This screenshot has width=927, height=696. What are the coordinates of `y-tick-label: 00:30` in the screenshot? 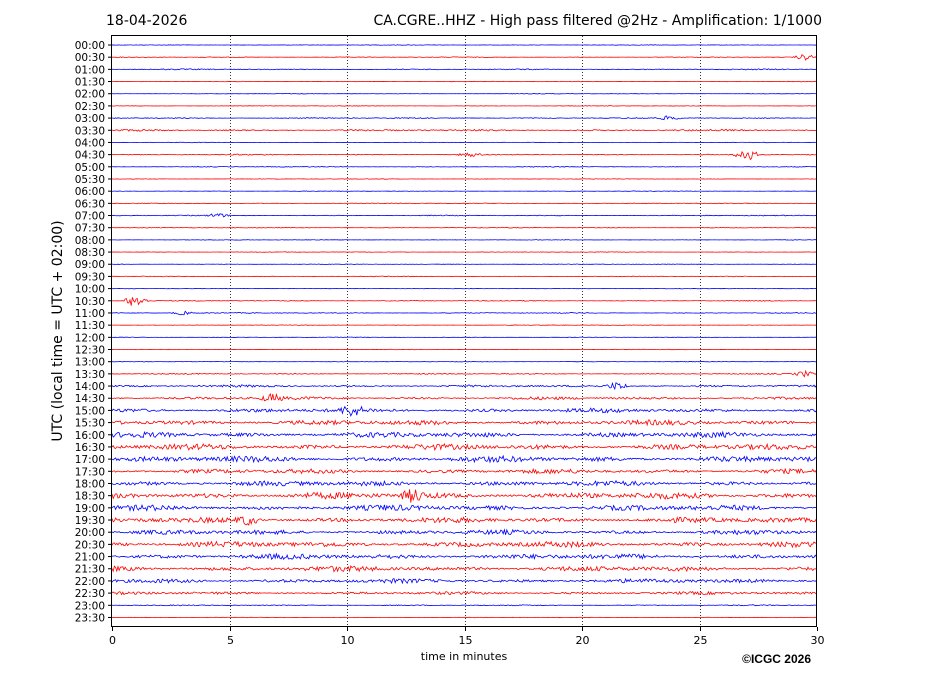 It's located at (90, 58).